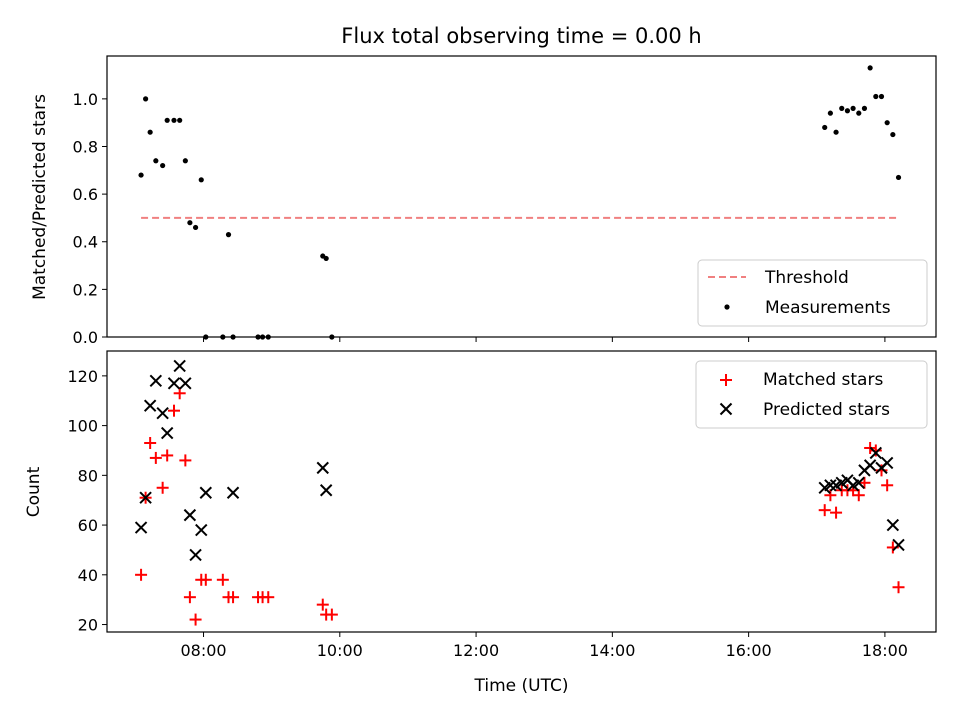  What do you see at coordinates (85, 194) in the screenshot?
I see `top-y-tick-label: 0.6` at bounding box center [85, 194].